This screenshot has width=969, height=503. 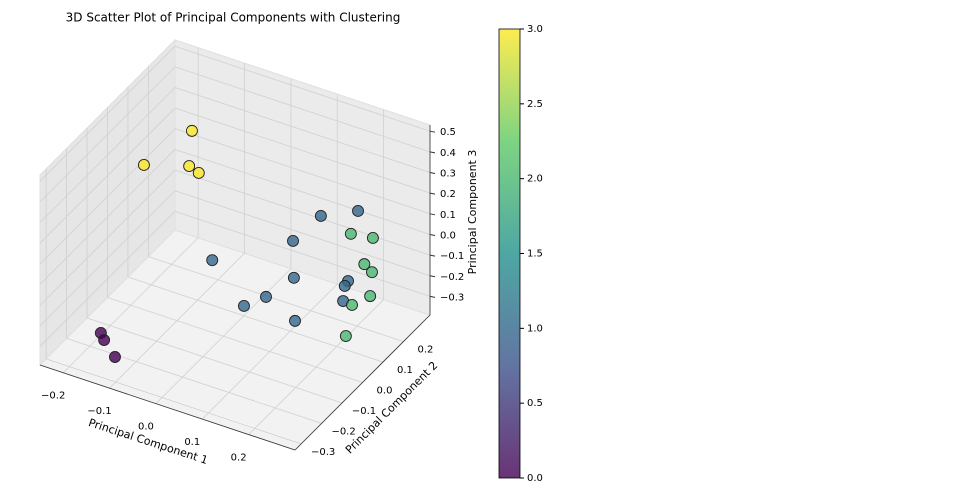 What do you see at coordinates (452, 277) in the screenshot?
I see `z-tick-label: −0.2` at bounding box center [452, 277].